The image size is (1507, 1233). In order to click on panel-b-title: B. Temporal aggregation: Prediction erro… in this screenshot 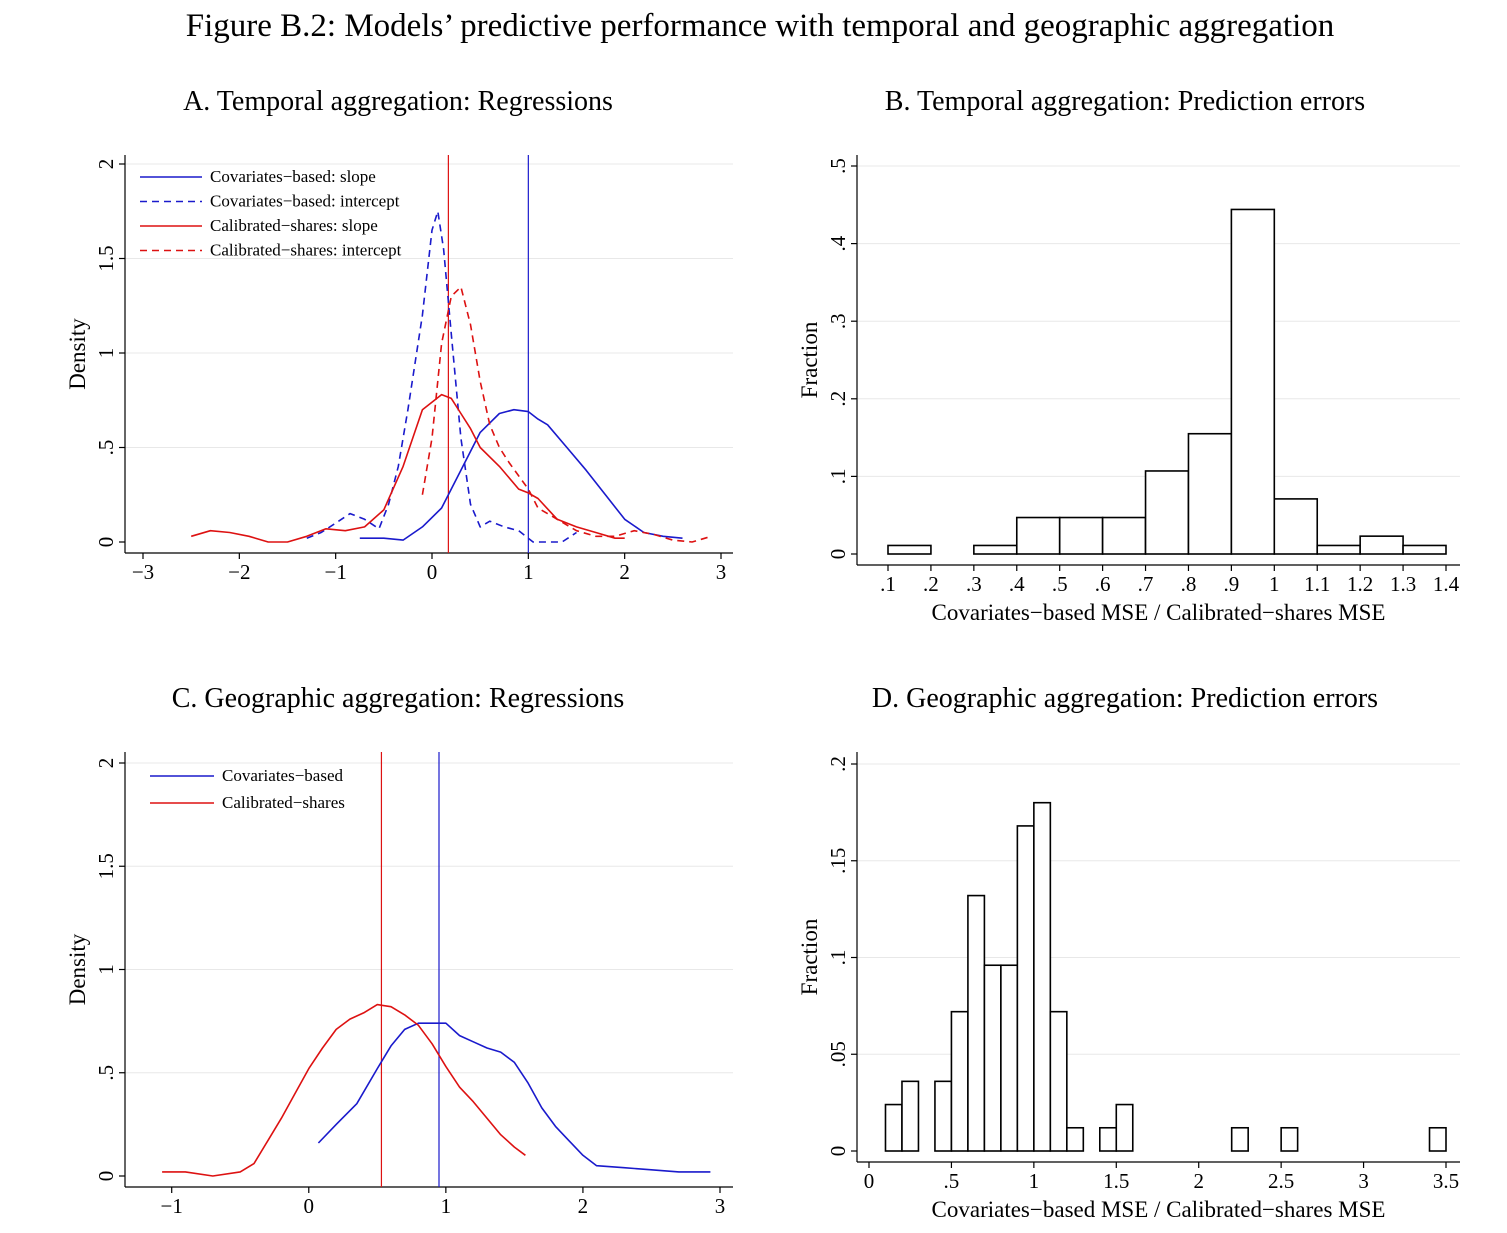, I will do `click(1125, 101)`.